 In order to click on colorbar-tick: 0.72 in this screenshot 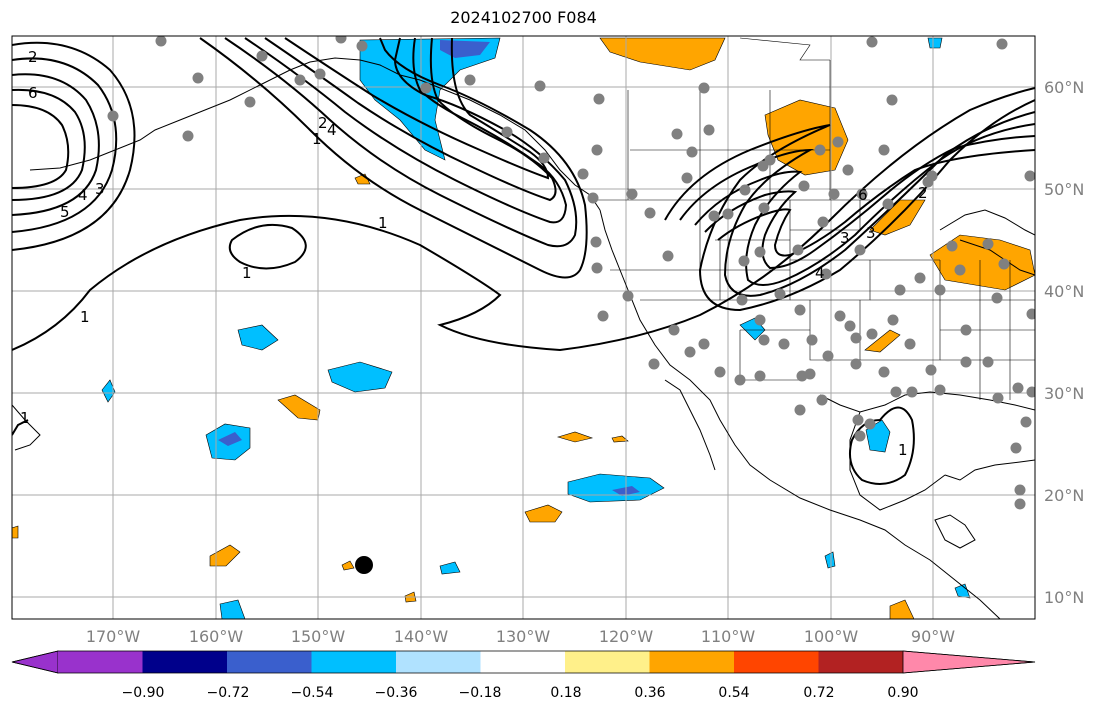, I will do `click(818, 693)`.